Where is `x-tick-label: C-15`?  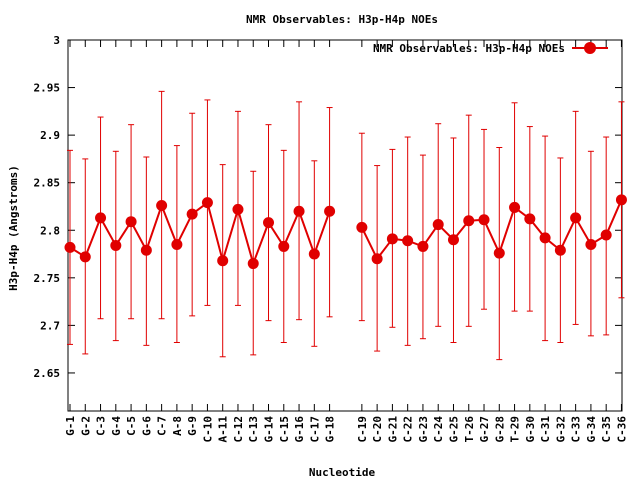
x-tick-label: C-15 is located at coordinates (284, 429).